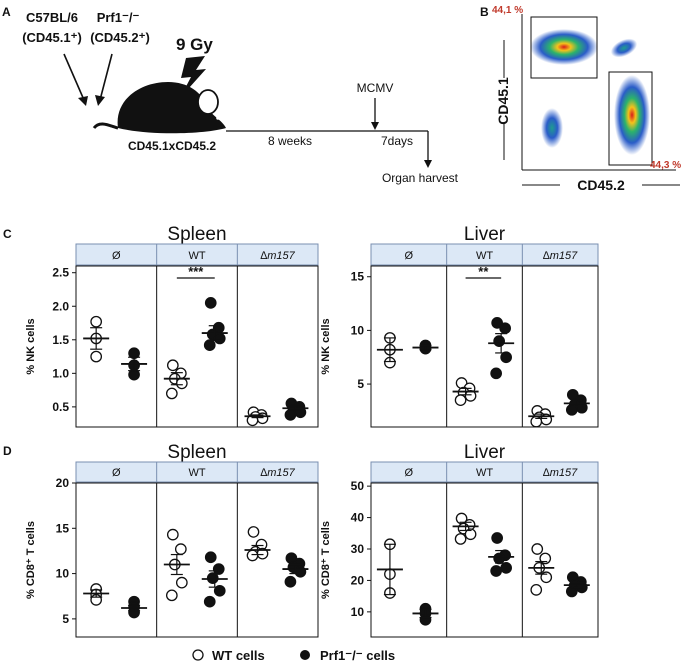 The width and height of the screenshot is (689, 665). I want to click on panel-letter-a: A, so click(6, 12).